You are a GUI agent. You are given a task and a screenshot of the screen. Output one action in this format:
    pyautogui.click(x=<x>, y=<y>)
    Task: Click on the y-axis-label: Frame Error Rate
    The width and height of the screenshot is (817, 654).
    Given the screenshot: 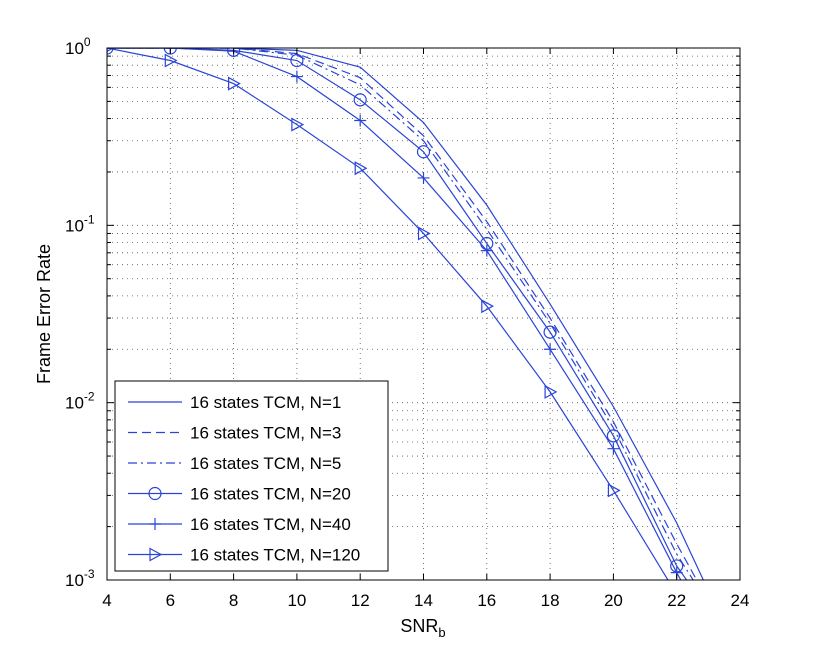 What is the action you would take?
    pyautogui.click(x=44, y=314)
    